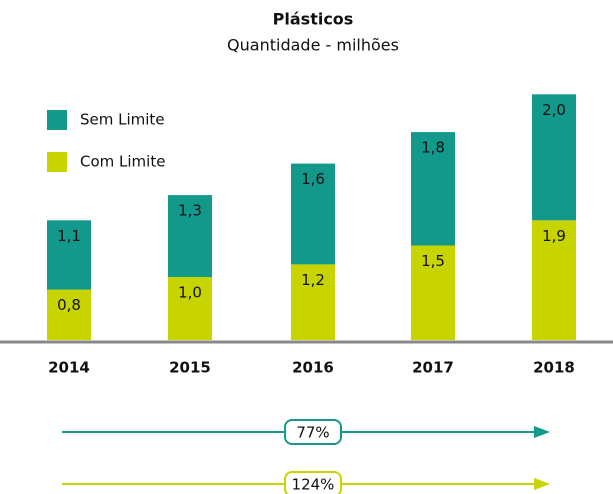 Image resolution: width=613 pixels, height=494 pixels. I want to click on x-tick-label: 2018, so click(554, 368).